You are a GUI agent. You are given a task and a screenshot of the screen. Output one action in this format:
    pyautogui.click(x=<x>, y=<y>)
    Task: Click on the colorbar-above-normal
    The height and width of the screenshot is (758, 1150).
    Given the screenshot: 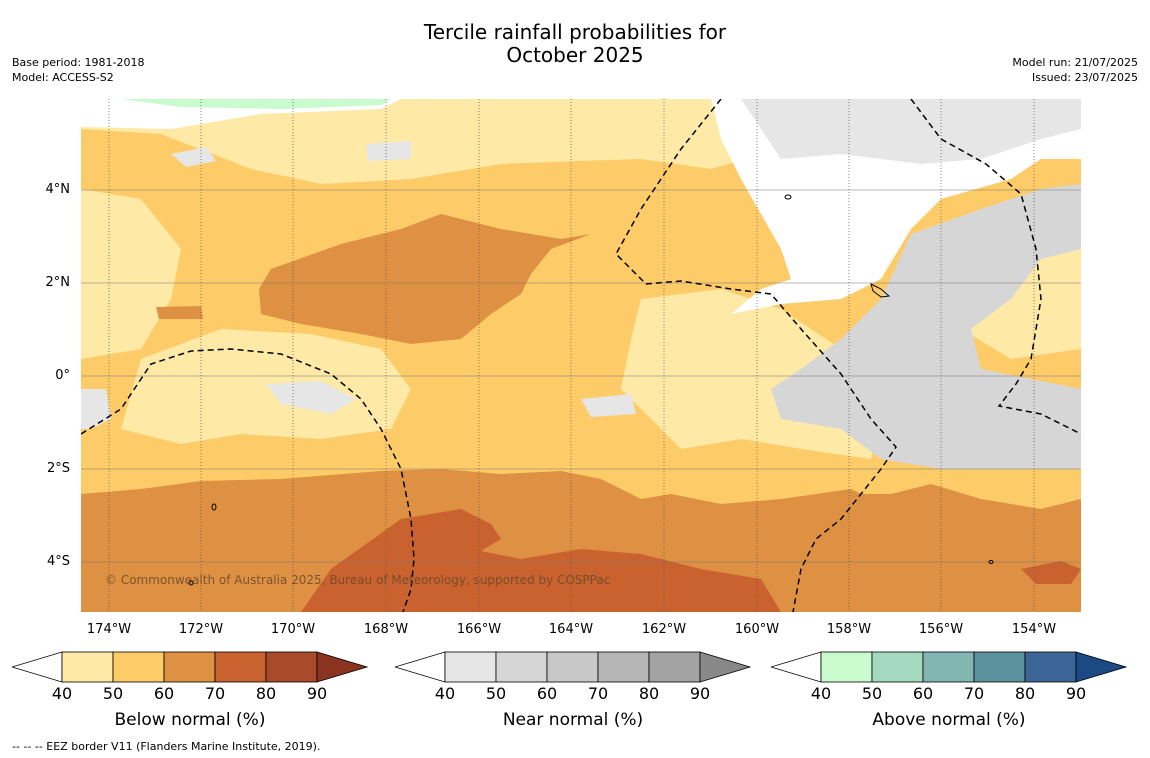 What is the action you would take?
    pyautogui.click(x=949, y=667)
    